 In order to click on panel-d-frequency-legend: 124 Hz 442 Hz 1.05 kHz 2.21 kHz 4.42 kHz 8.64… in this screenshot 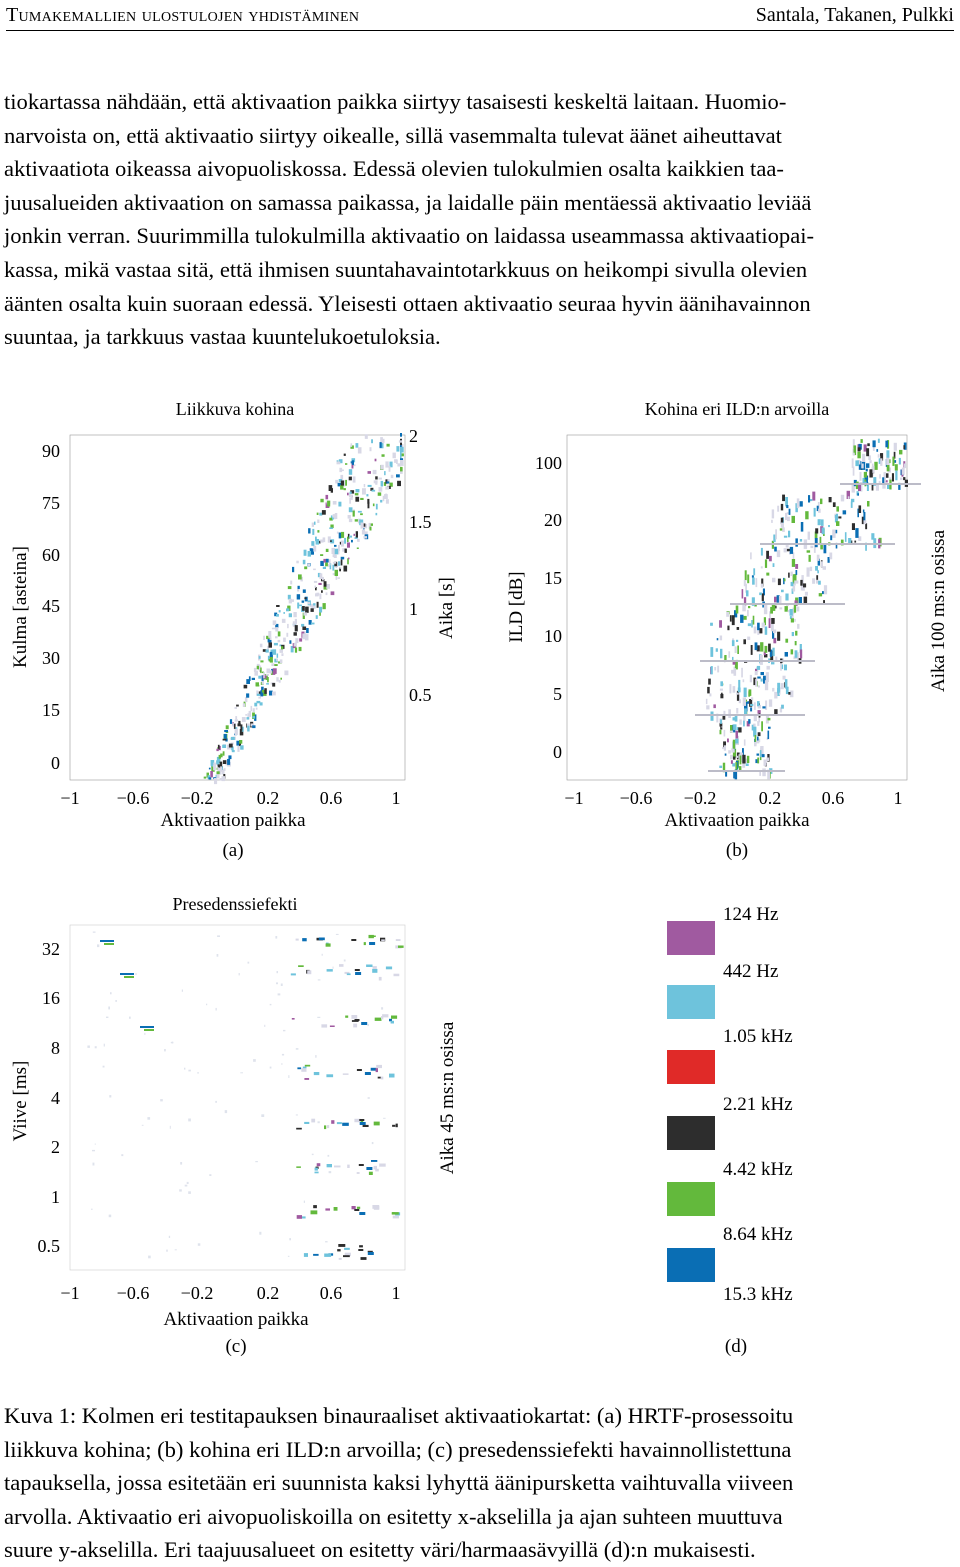, I will do `click(730, 1104)`.